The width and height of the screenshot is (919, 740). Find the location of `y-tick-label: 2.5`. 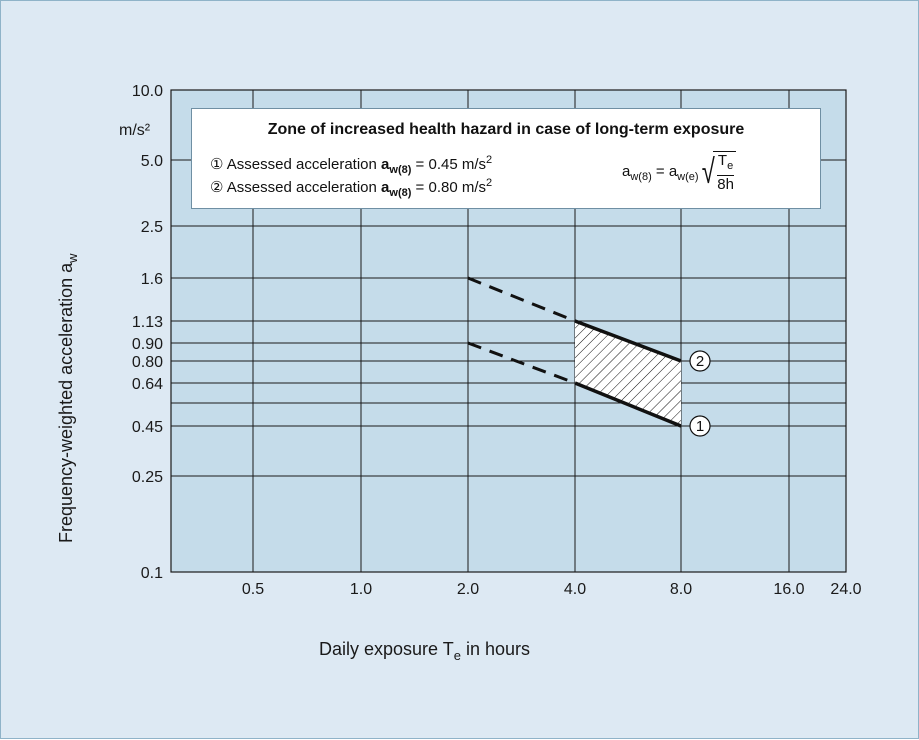

y-tick-label: 2.5 is located at coordinates (152, 227).